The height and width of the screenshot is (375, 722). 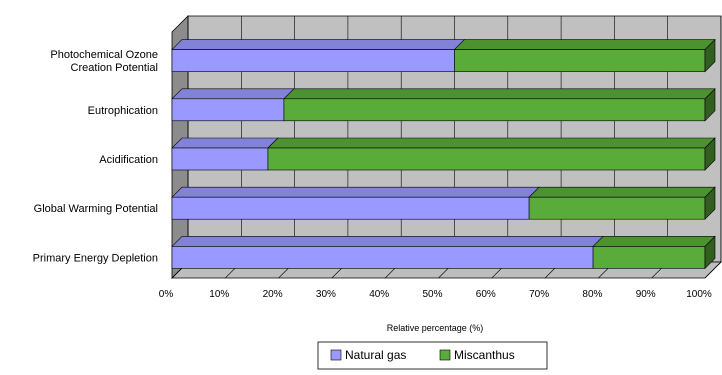 I want to click on category-label: Eutrophication, so click(x=123, y=111).